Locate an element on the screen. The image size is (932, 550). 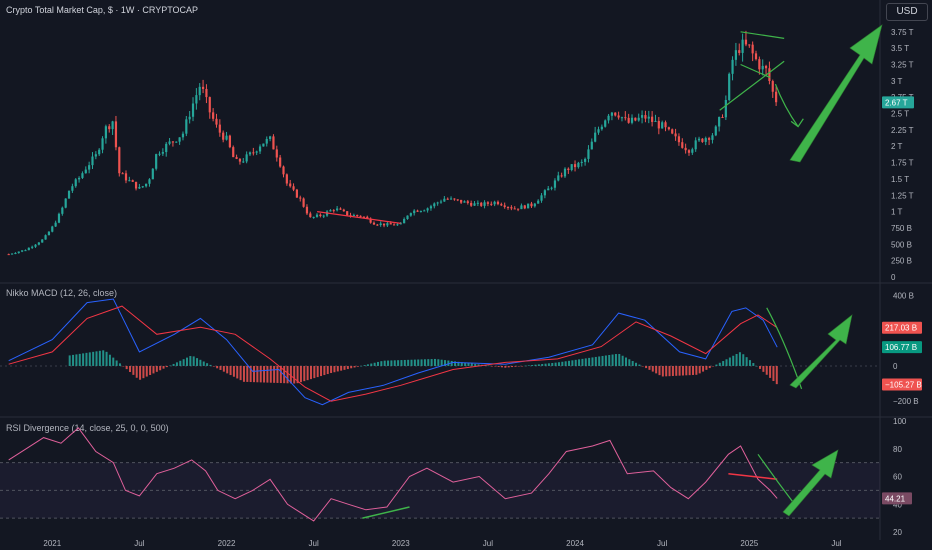
bear-trendline is located at coordinates (359, 217).